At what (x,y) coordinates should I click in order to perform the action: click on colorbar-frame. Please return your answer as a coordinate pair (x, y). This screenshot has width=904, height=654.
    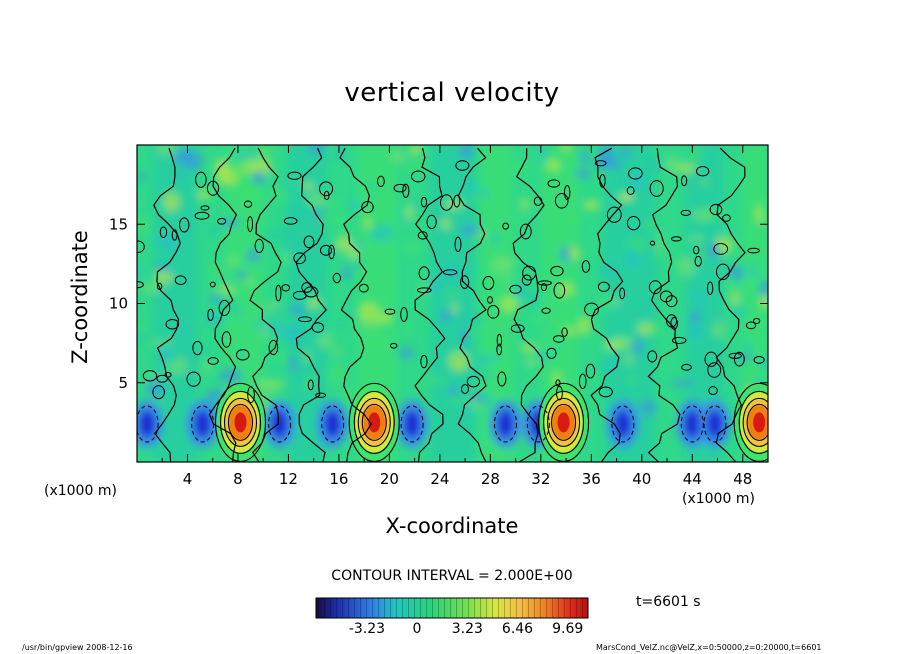
    Looking at the image, I should click on (452, 608).